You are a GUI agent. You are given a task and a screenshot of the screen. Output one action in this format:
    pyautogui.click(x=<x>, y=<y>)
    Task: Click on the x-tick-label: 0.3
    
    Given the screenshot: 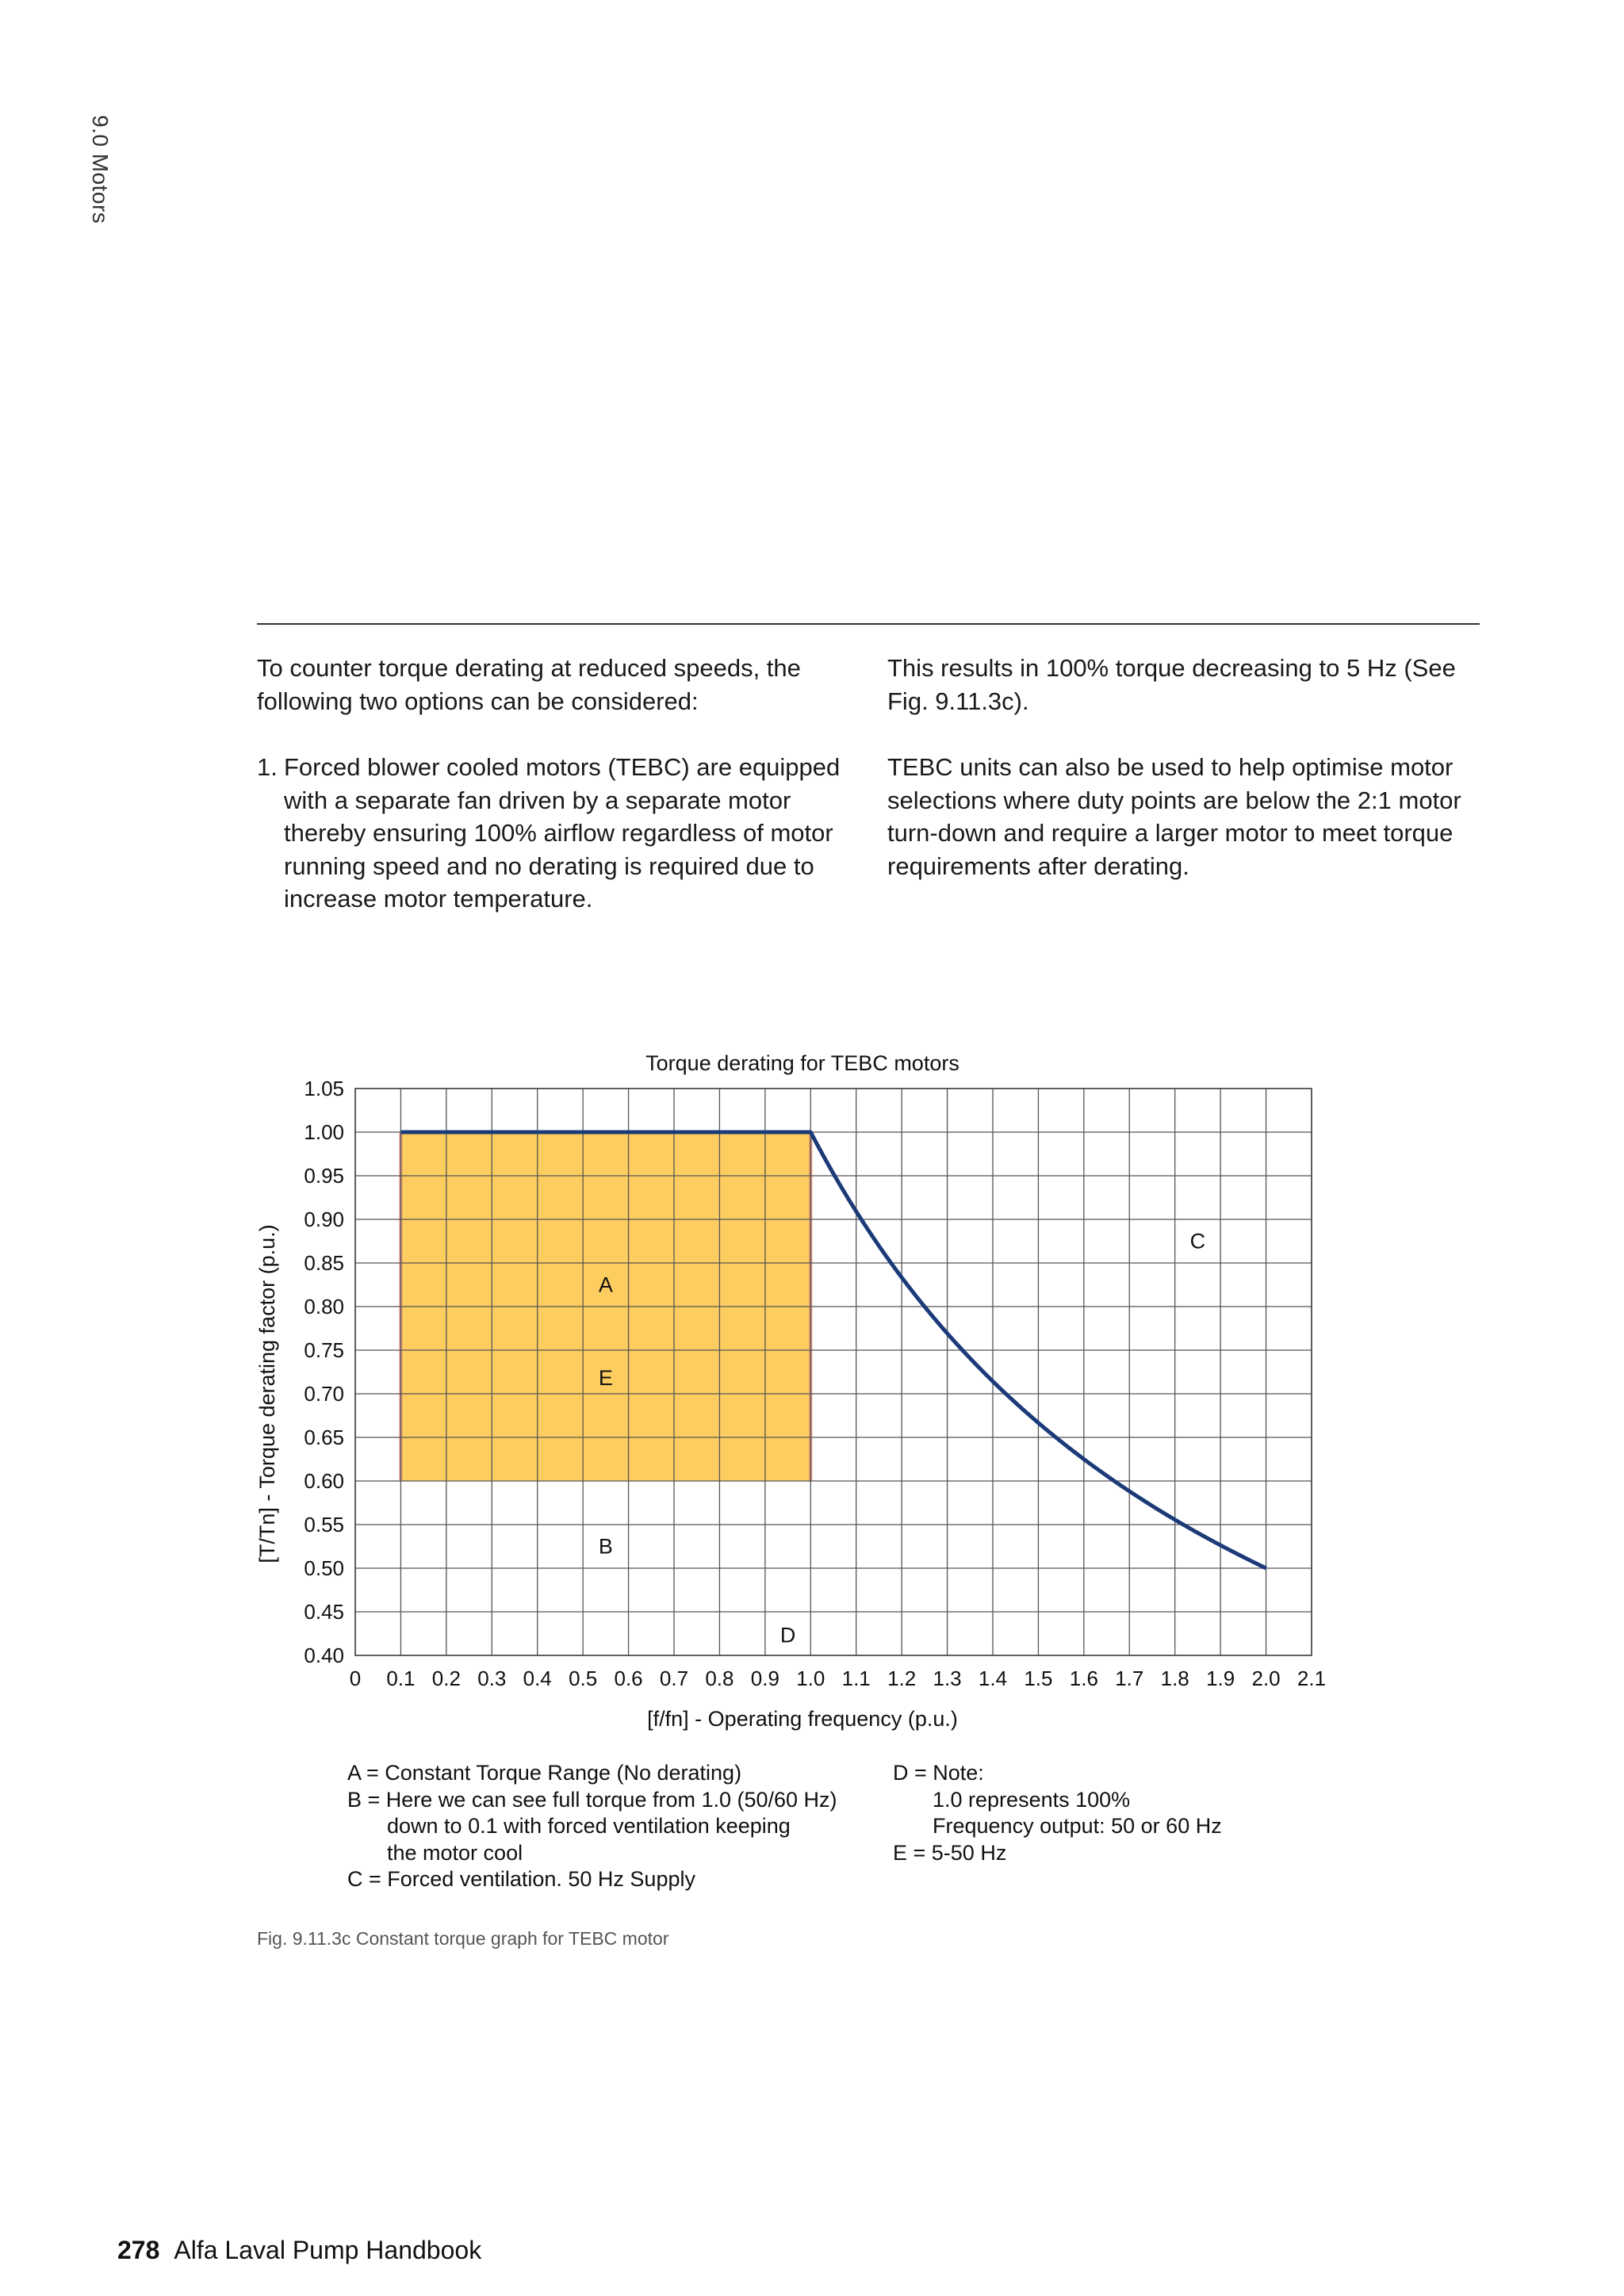 What is the action you would take?
    pyautogui.click(x=491, y=1679)
    